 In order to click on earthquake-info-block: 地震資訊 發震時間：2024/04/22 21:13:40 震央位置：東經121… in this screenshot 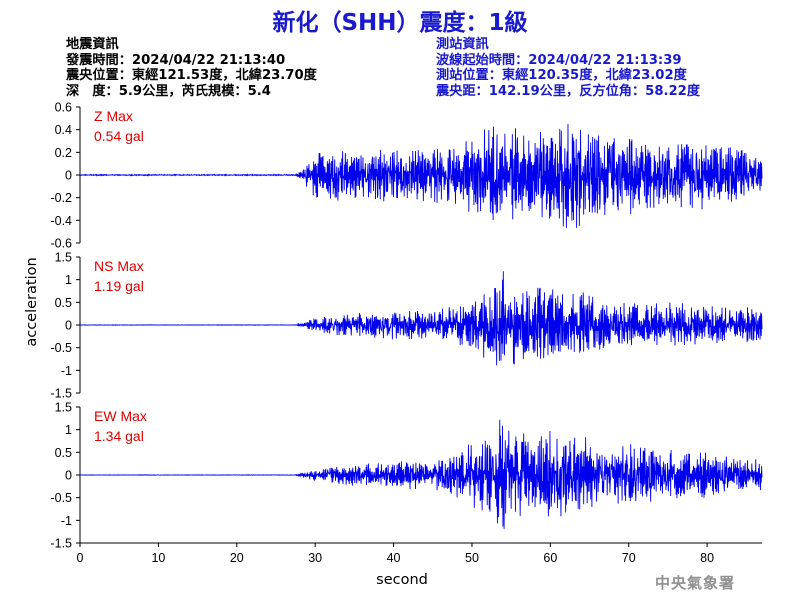, I will do `click(191, 68)`.